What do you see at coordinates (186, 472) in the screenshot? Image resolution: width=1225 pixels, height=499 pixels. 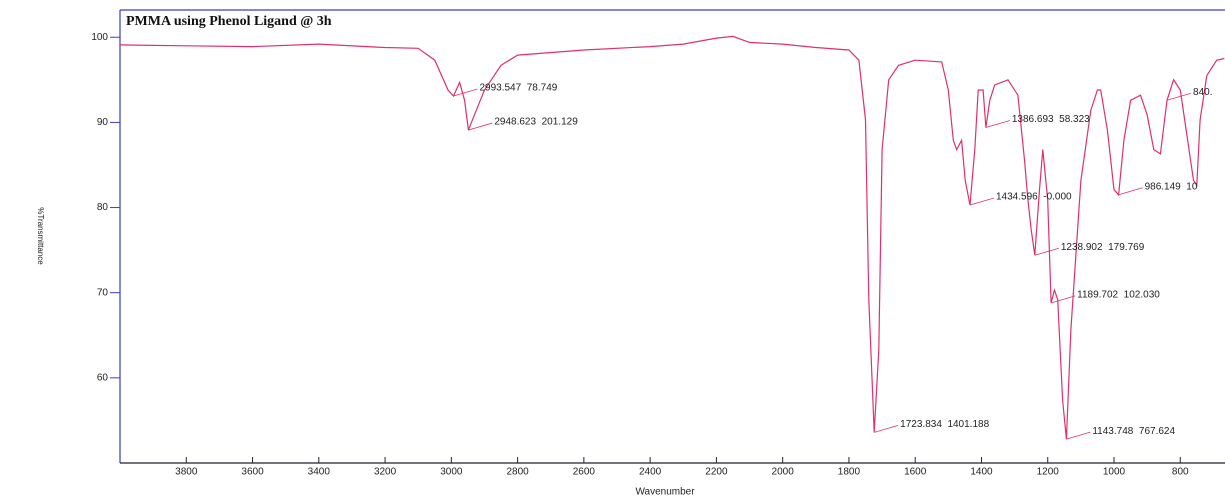 I see `x-tick-label: 3800` at bounding box center [186, 472].